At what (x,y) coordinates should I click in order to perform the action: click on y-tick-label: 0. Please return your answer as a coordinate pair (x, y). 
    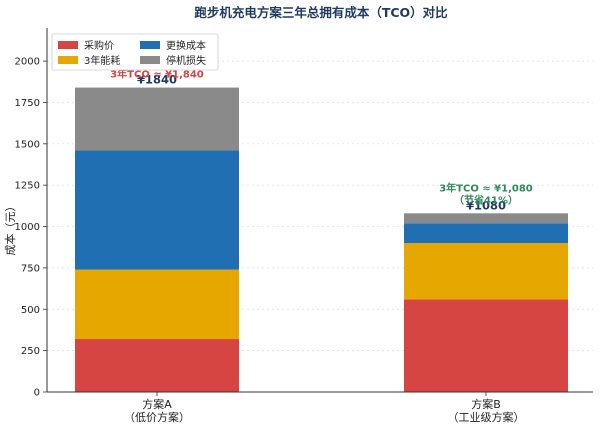
    Looking at the image, I should click on (37, 393).